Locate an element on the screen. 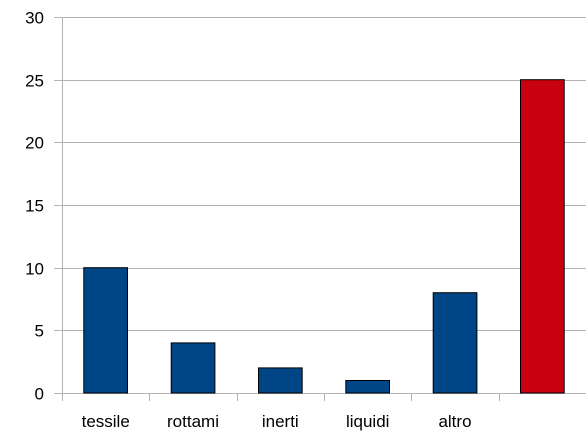  y-tick-label: 30 is located at coordinates (34, 18).